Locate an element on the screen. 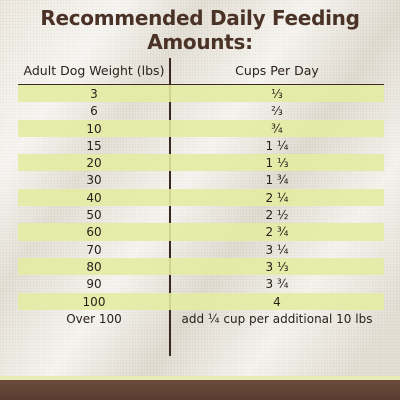 Image resolution: width=400 pixels, height=400 pixels. weight-cell: Over 100 is located at coordinates (94, 318).